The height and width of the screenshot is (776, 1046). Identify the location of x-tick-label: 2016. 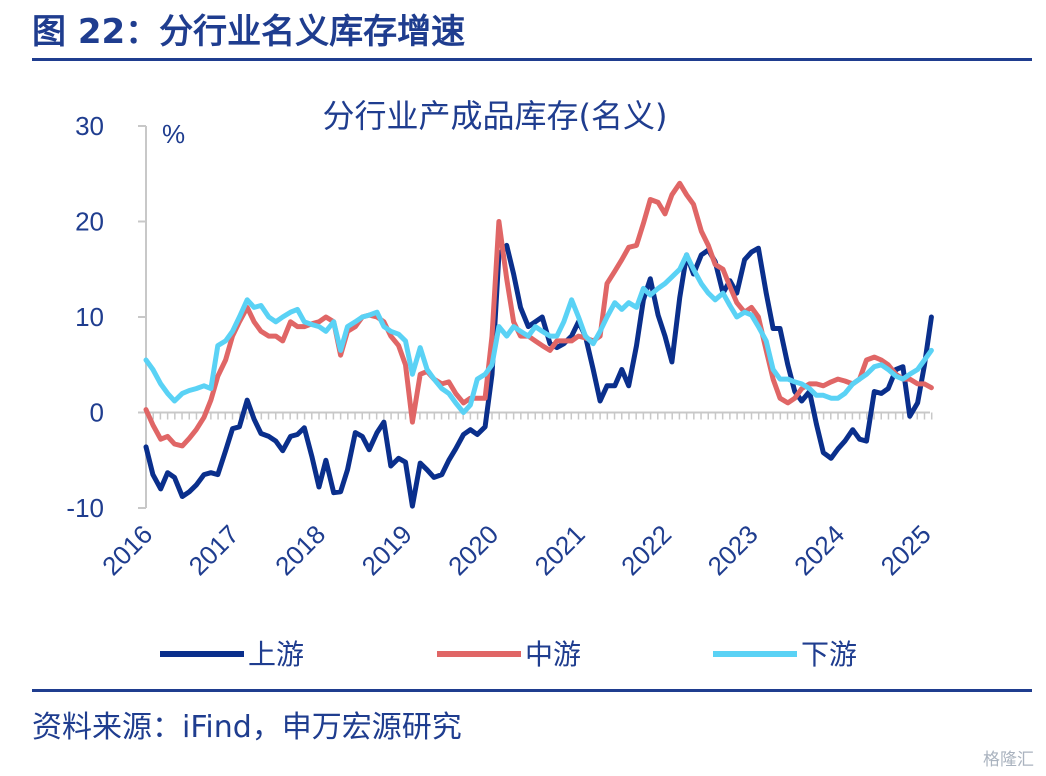
(127, 550).